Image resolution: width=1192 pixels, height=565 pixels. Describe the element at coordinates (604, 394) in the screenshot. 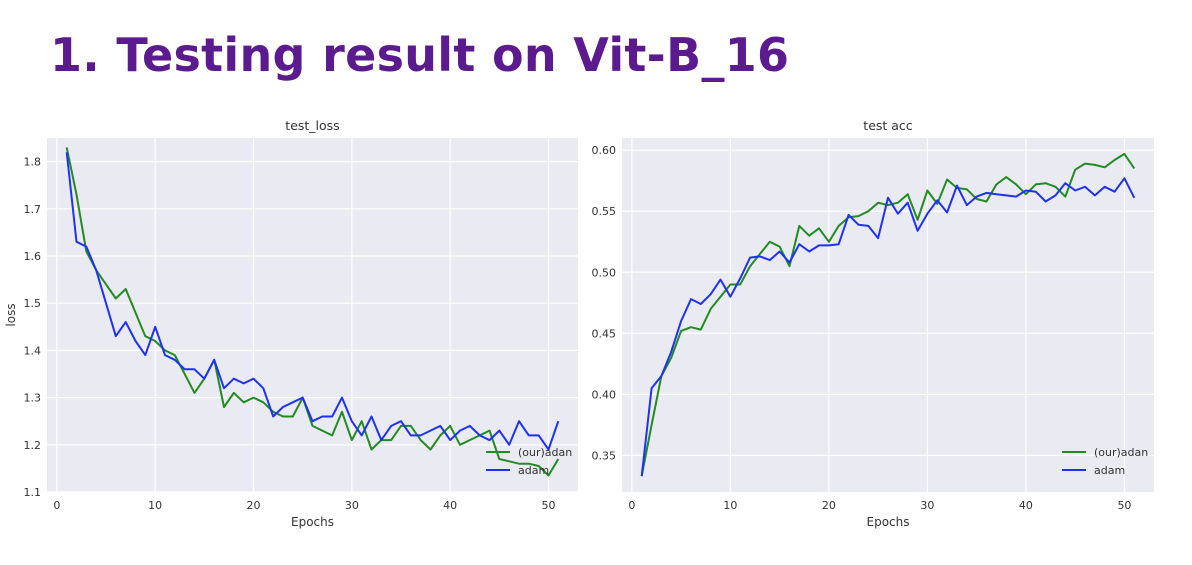

I see `y-tick-label: 0.40` at that location.